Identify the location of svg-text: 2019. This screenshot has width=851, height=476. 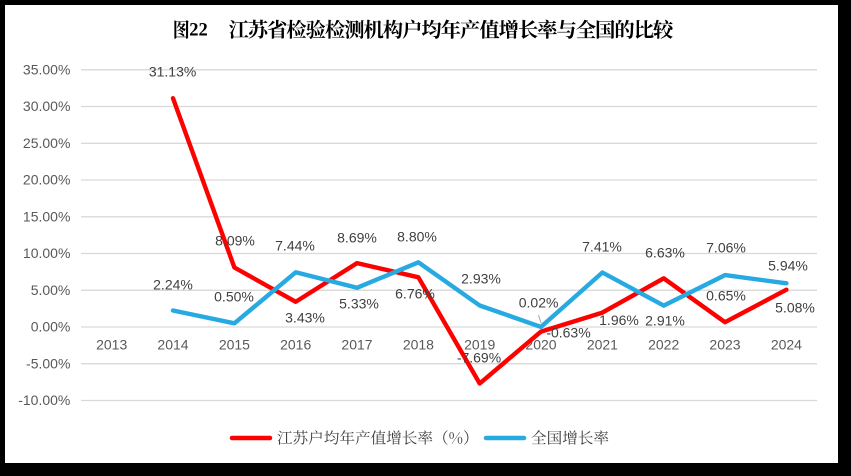
(479, 345).